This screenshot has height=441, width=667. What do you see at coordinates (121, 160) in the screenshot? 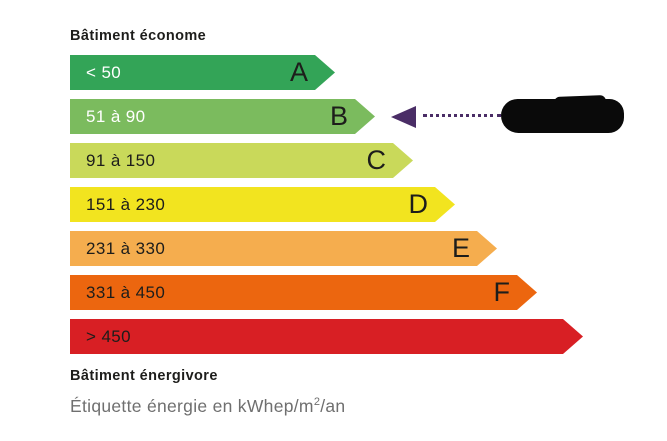
I see `band-range-label: 91 à 150` at bounding box center [121, 160].